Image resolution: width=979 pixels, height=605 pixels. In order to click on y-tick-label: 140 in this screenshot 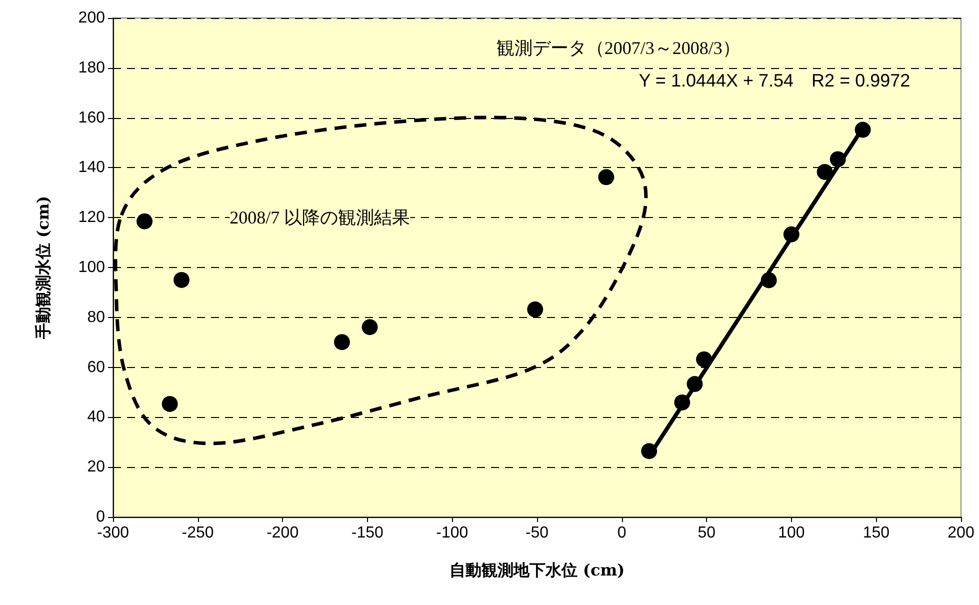, I will do `click(92, 167)`.